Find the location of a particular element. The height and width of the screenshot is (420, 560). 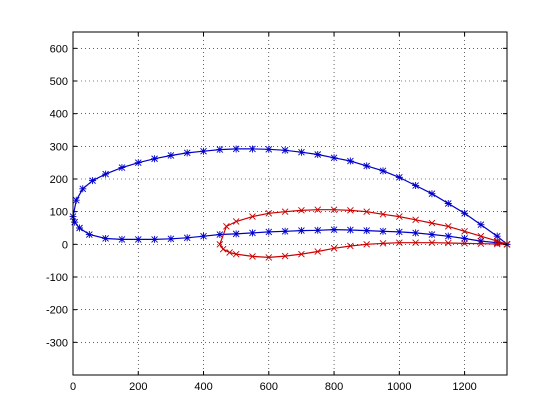

y-tick-label: -300 is located at coordinates (57, 343).